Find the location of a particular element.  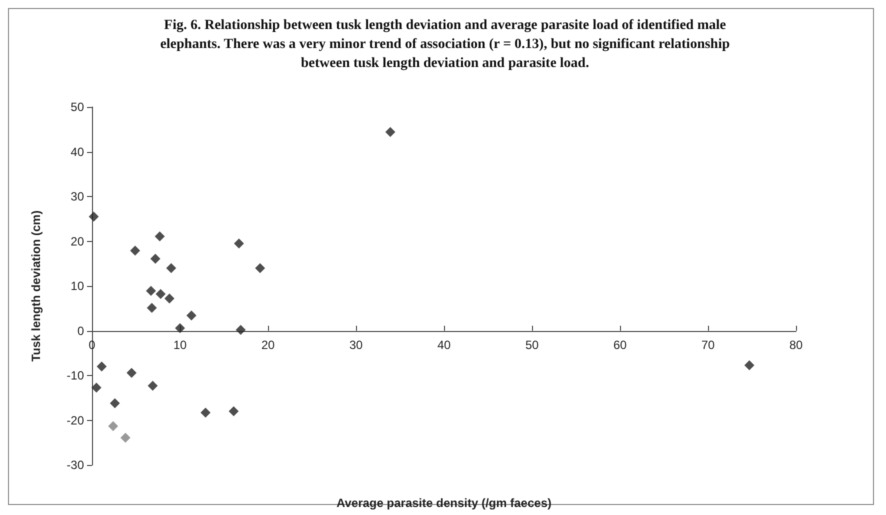

x-tick-label: 20 is located at coordinates (268, 345).